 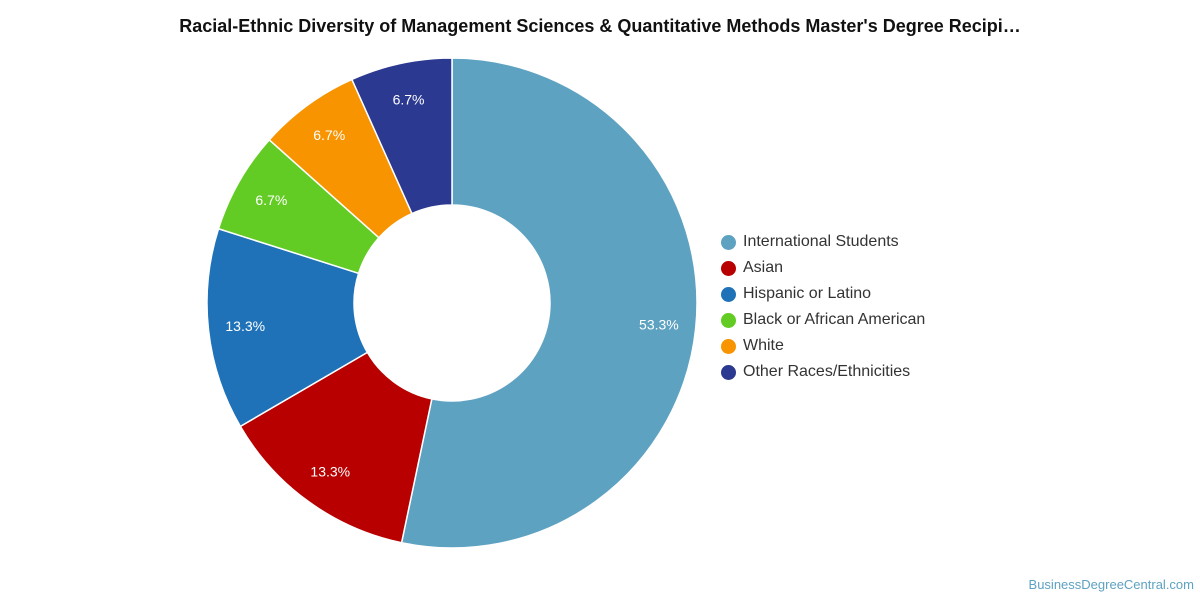 I want to click on donut-slice-asian, so click(x=336, y=447).